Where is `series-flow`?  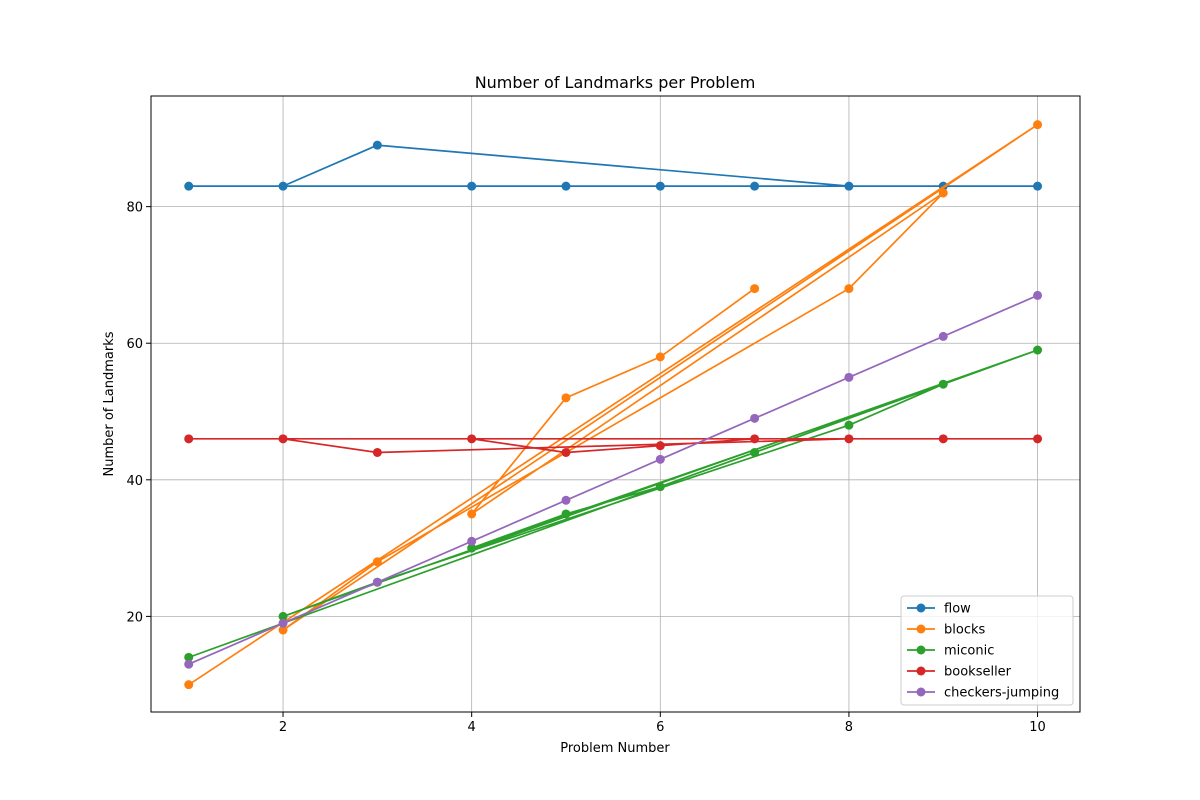
series-flow is located at coordinates (613, 165).